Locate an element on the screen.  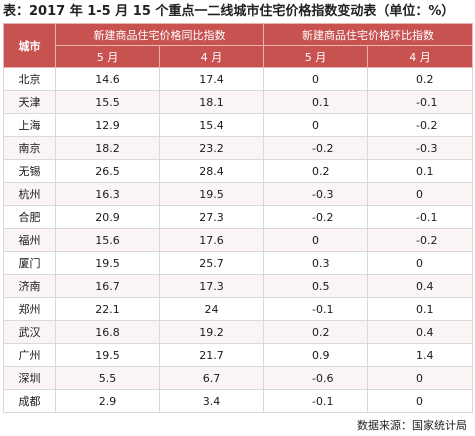
city-cell: 上海 is located at coordinates (29, 125).